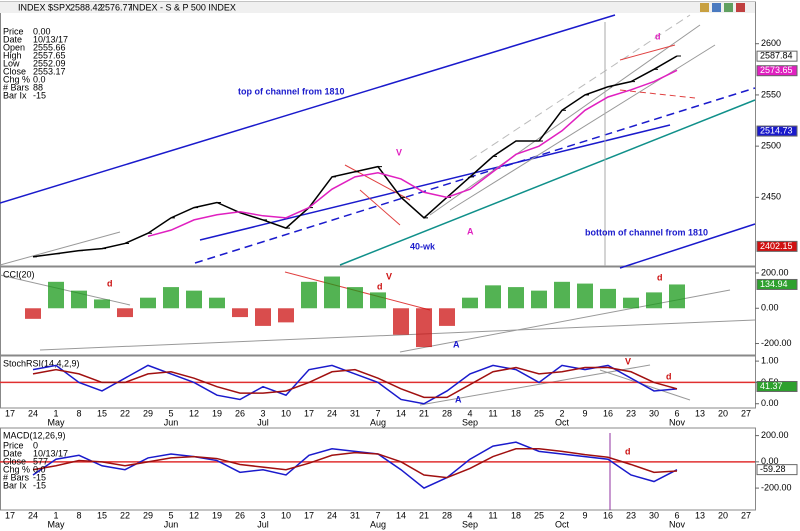 This screenshot has width=800, height=531. Describe the element at coordinates (183, 7) in the screenshot. I see `header-name: INDEX - S & P 500 INDEX` at that location.